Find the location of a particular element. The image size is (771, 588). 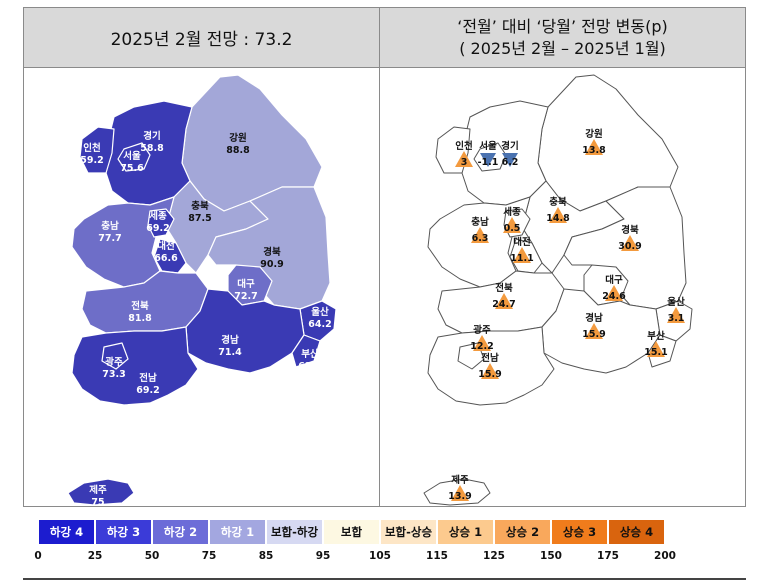

up-triangle-jeonbuk is located at coordinates (504, 301).